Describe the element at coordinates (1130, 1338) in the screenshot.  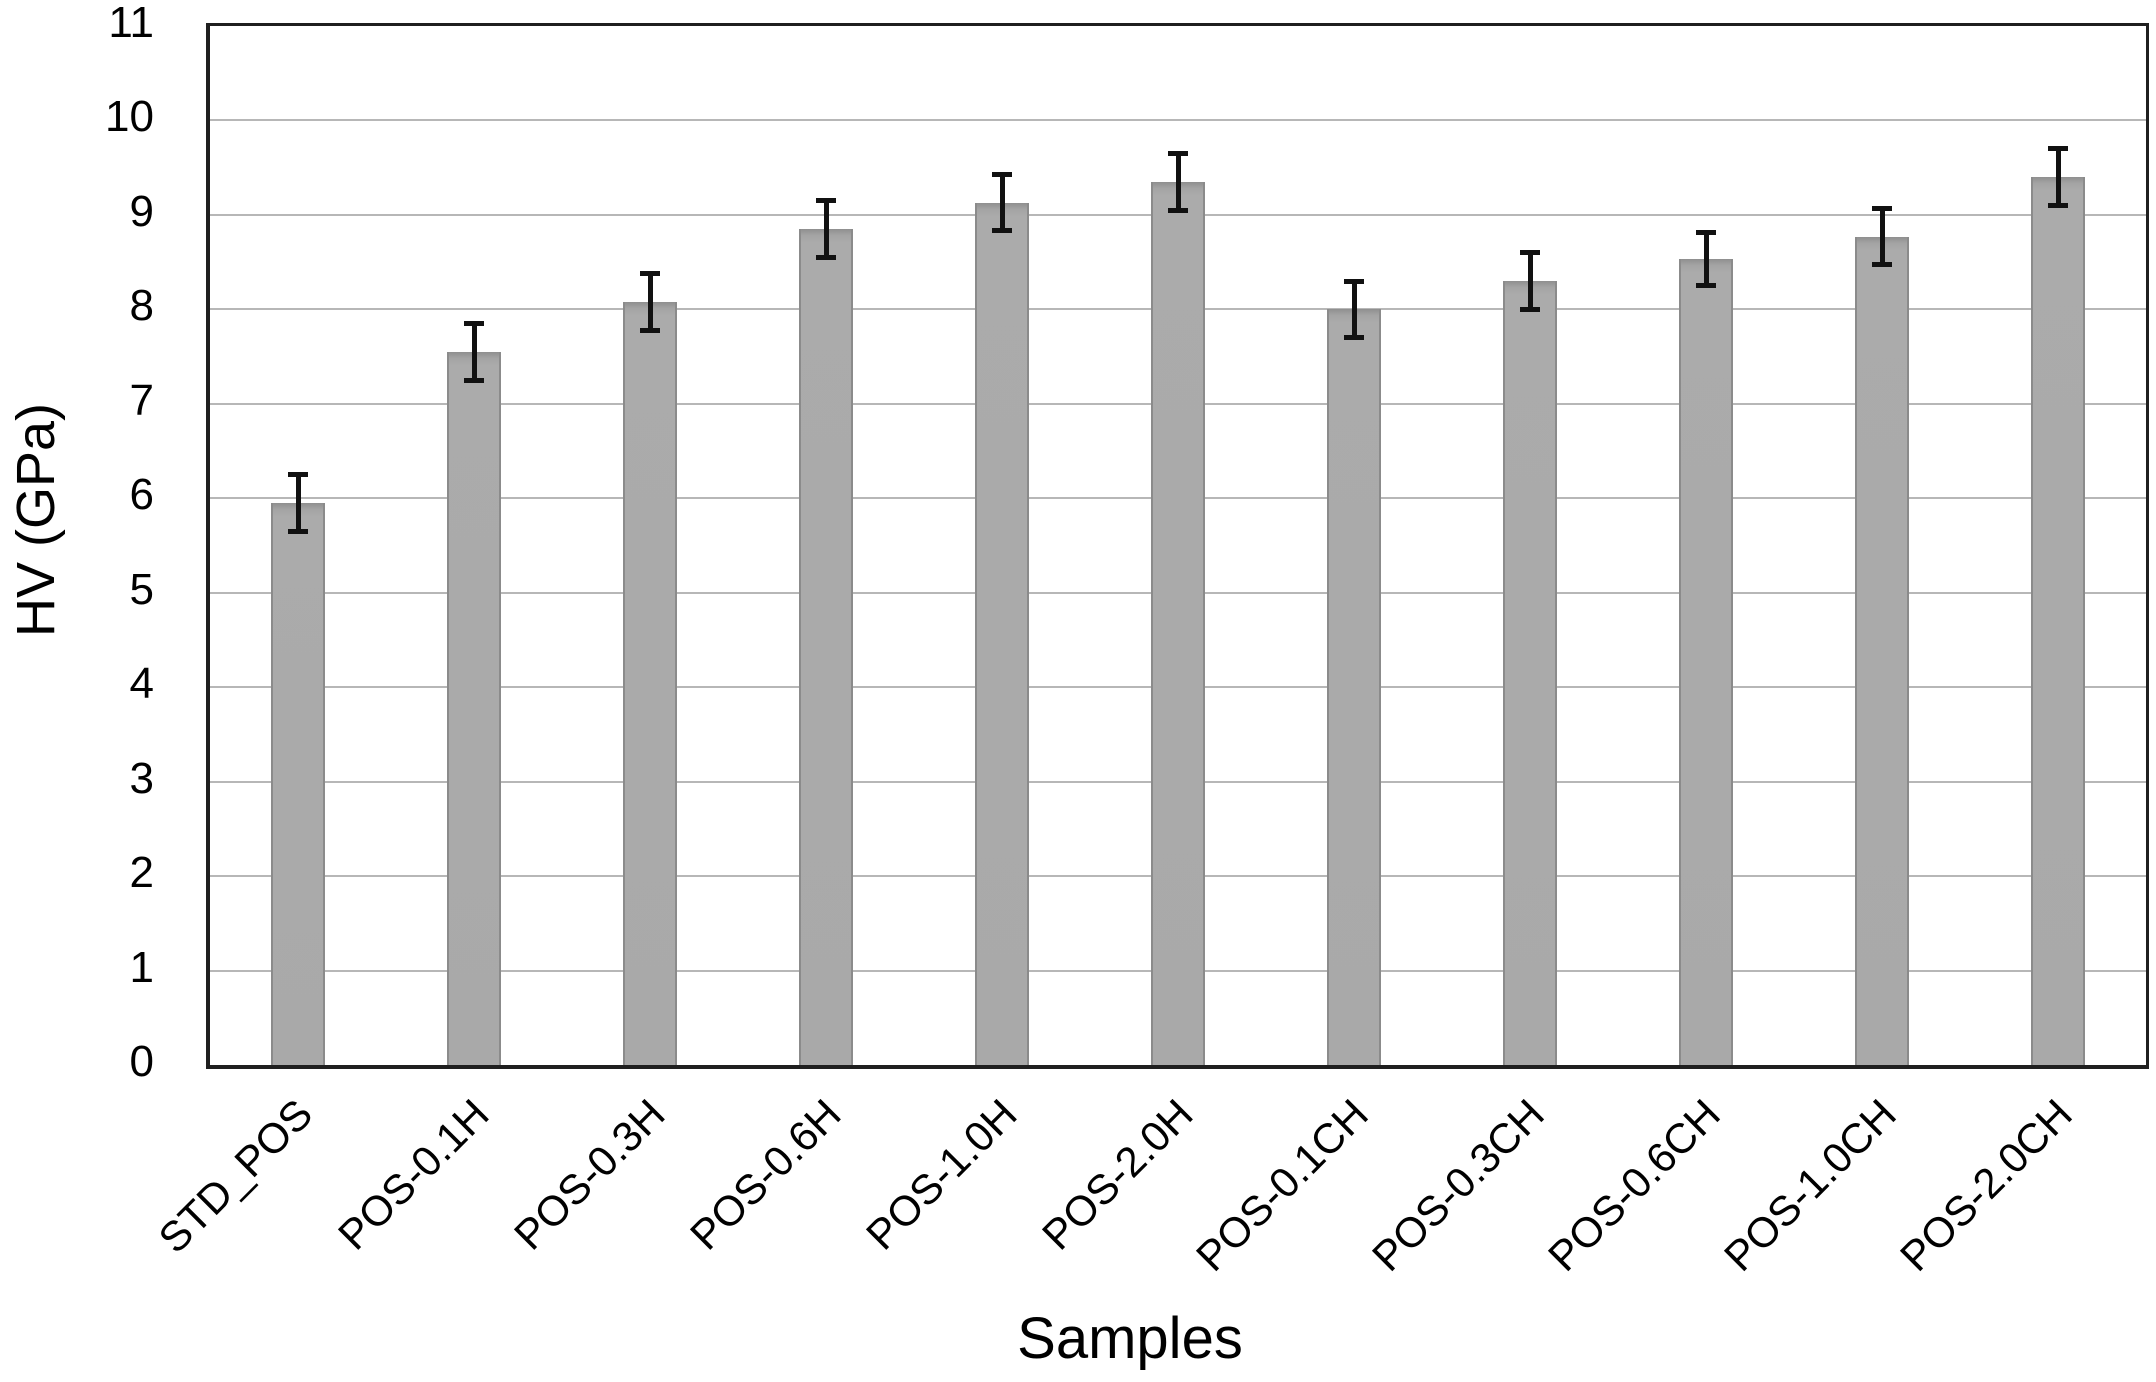
I see `x-axis-title: Samples` at that location.